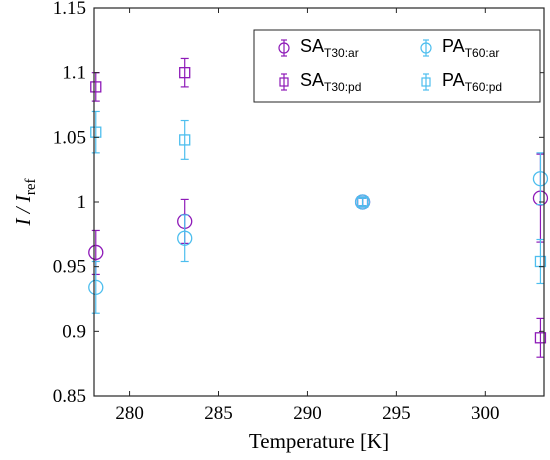 The width and height of the screenshot is (550, 460). What do you see at coordinates (341, 53) in the screenshot?
I see `legend-label-sub: T30:ar` at bounding box center [341, 53].